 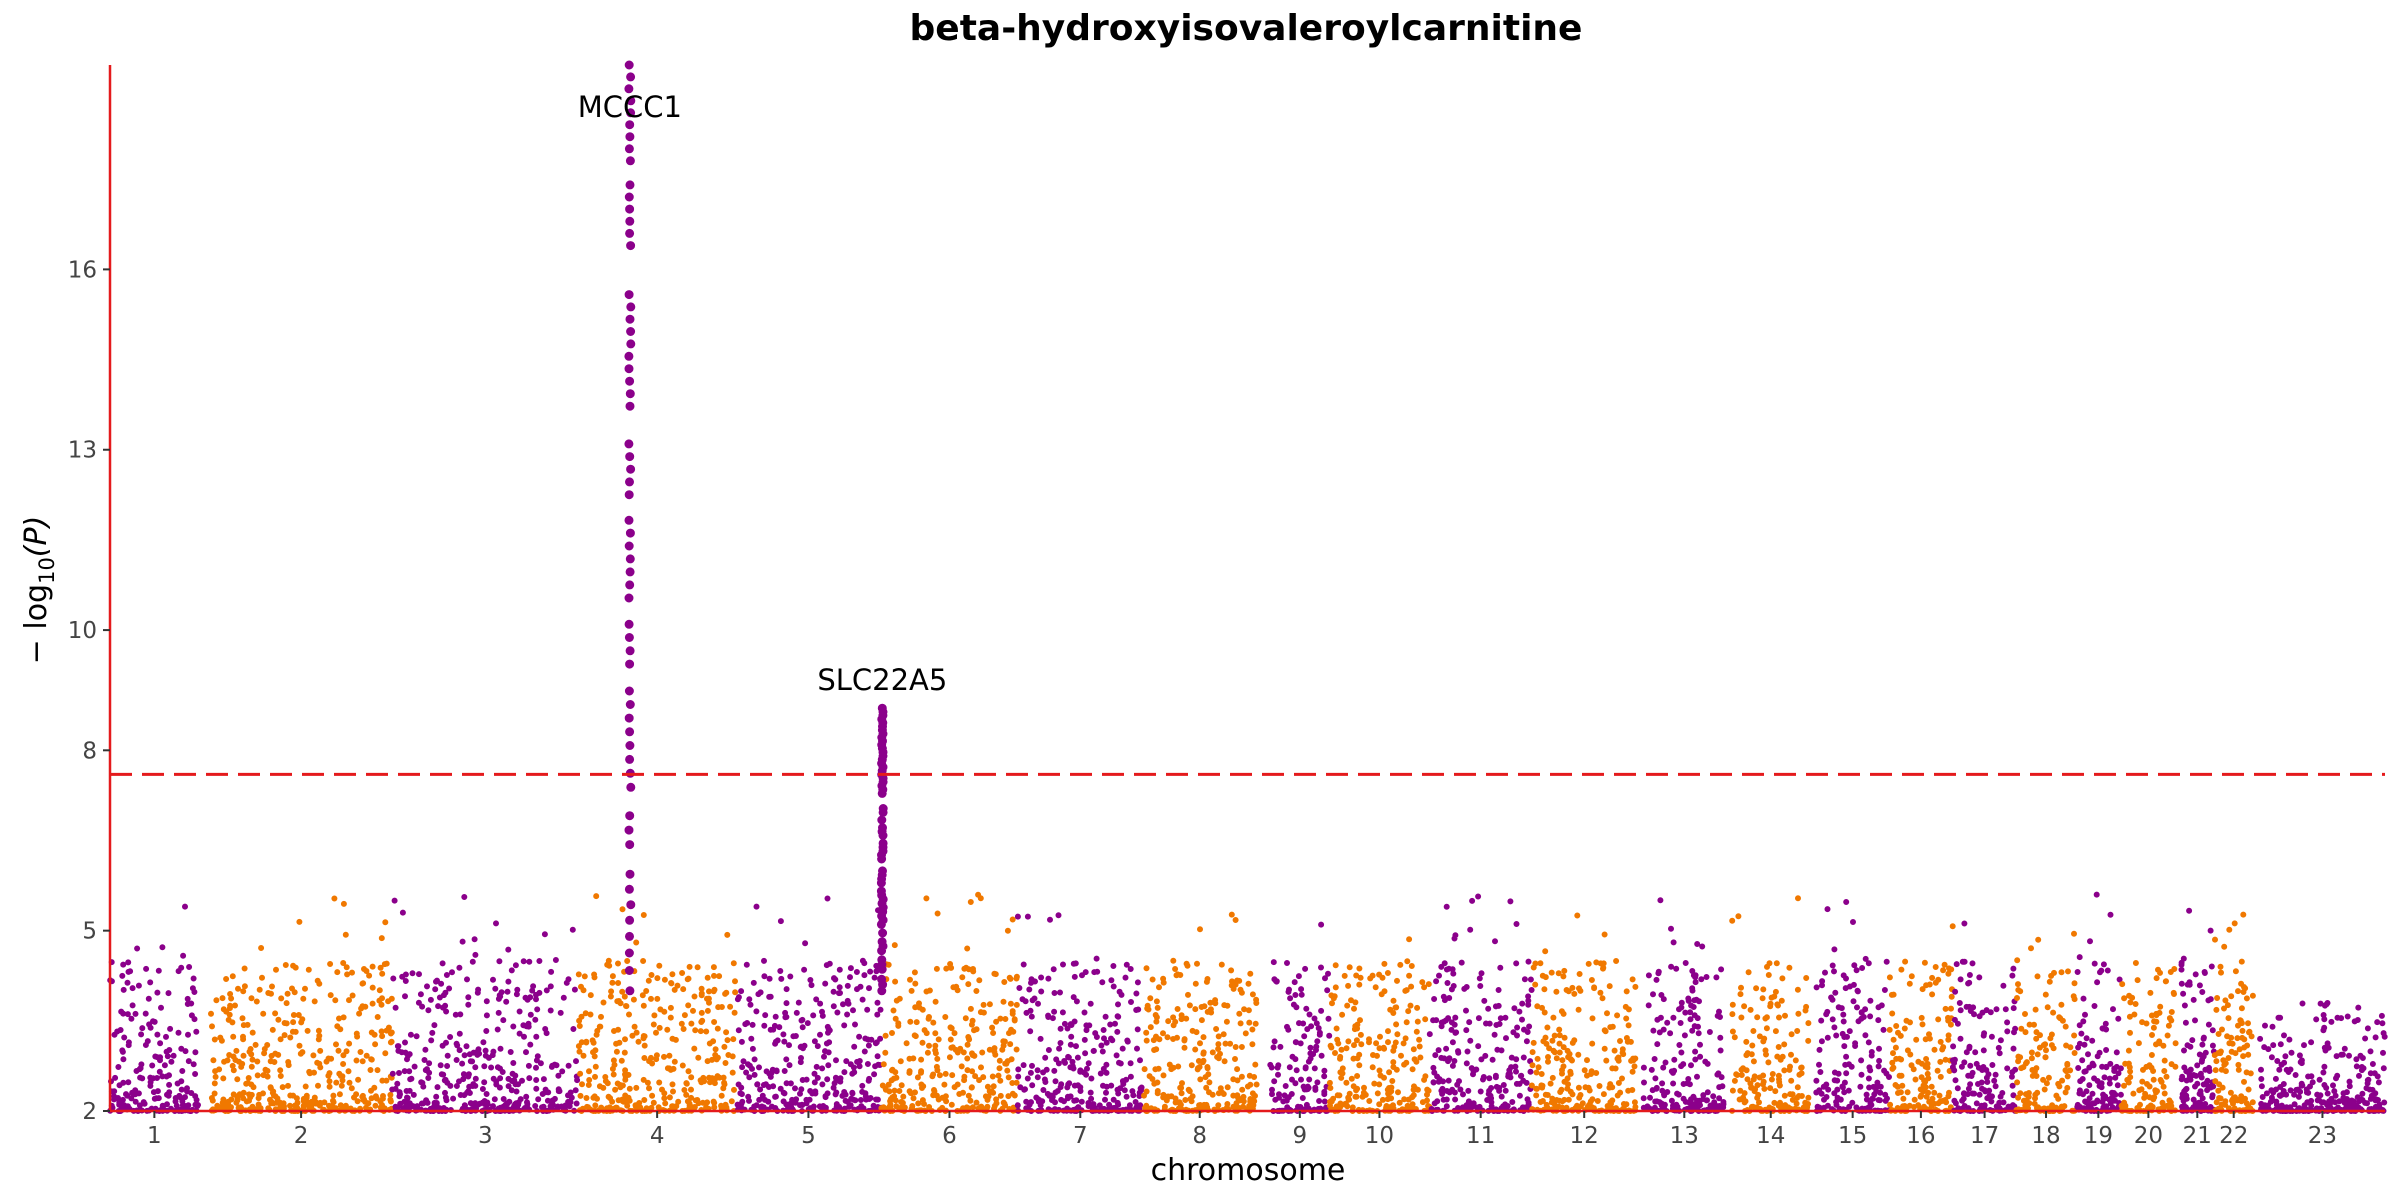 I want to click on chart-title: beta-hydroxyisovaleroylcarnitine, so click(x=1246, y=28).